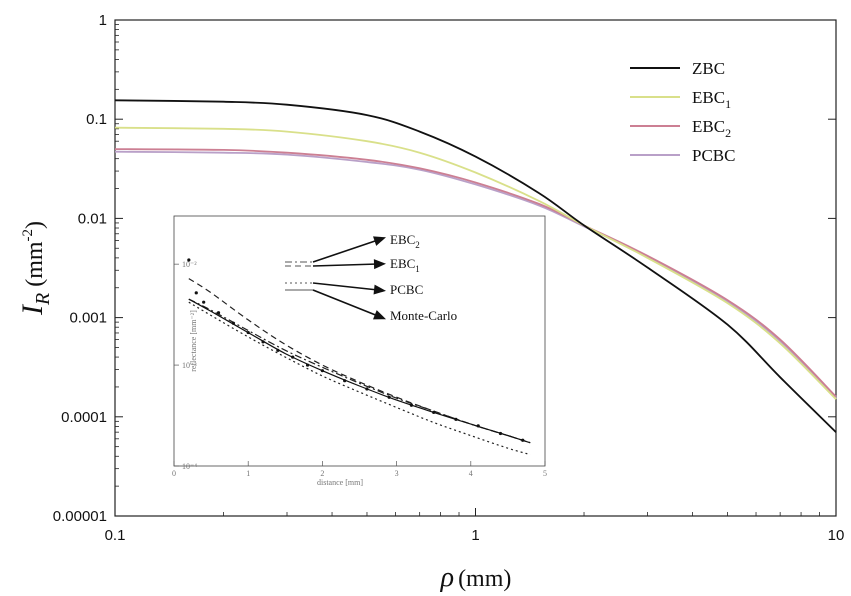  What do you see at coordinates (397, 473) in the screenshot?
I see `inset-x-tick-label: 3` at bounding box center [397, 473].